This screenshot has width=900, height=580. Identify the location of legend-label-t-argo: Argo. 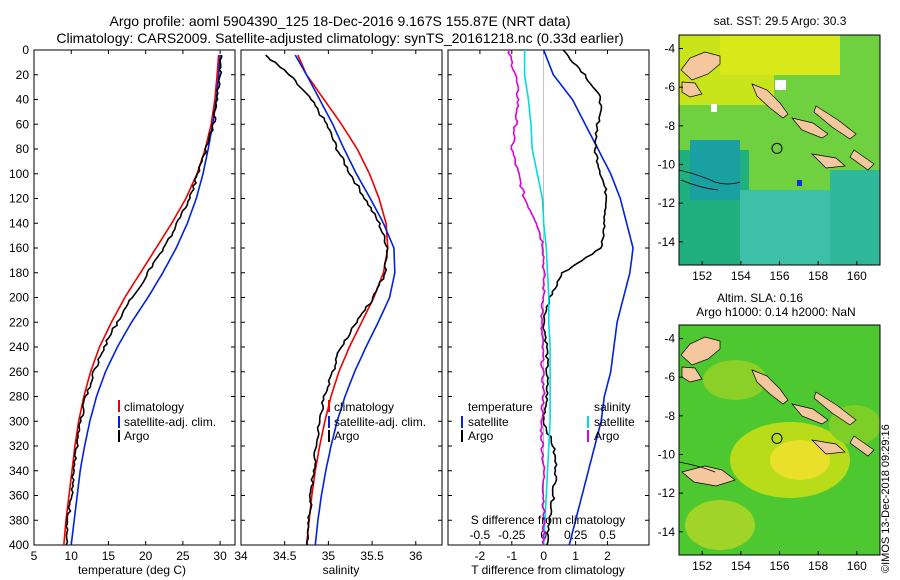
(481, 436).